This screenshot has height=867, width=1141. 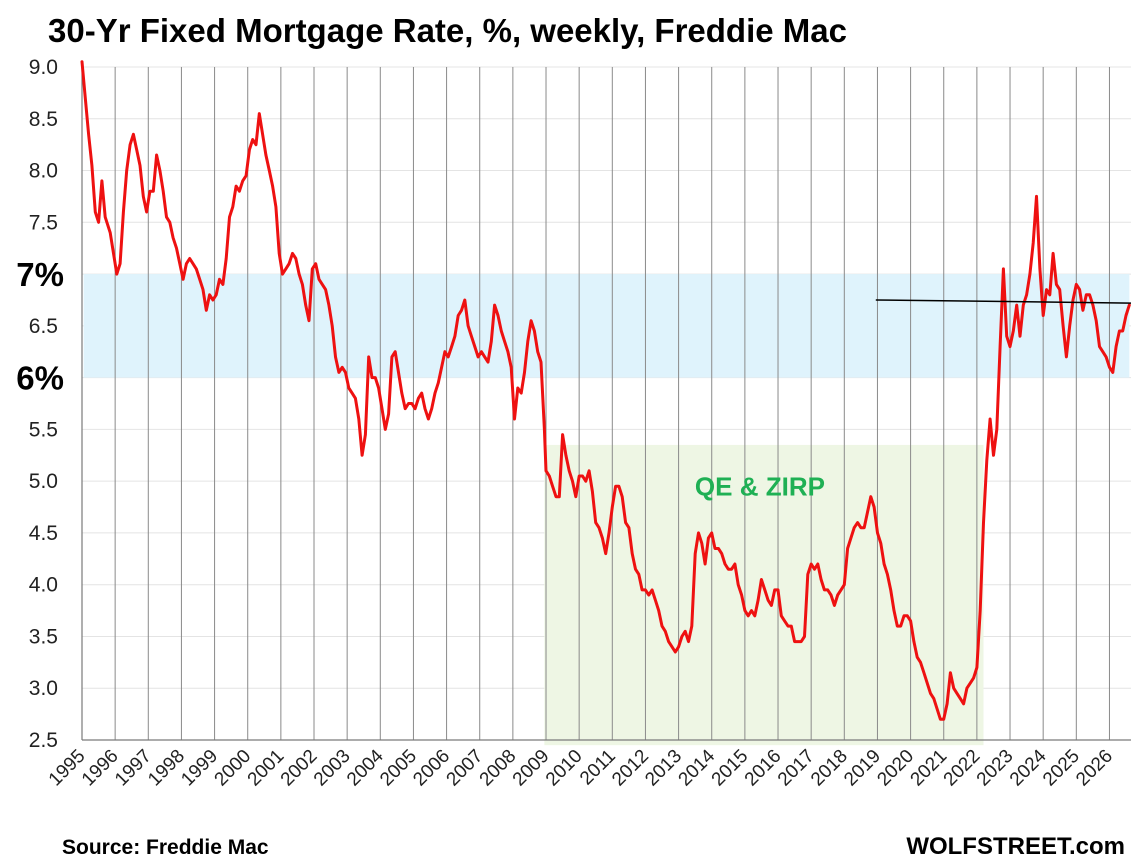 What do you see at coordinates (962, 768) in the screenshot?
I see `x-tick-label: 2022` at bounding box center [962, 768].